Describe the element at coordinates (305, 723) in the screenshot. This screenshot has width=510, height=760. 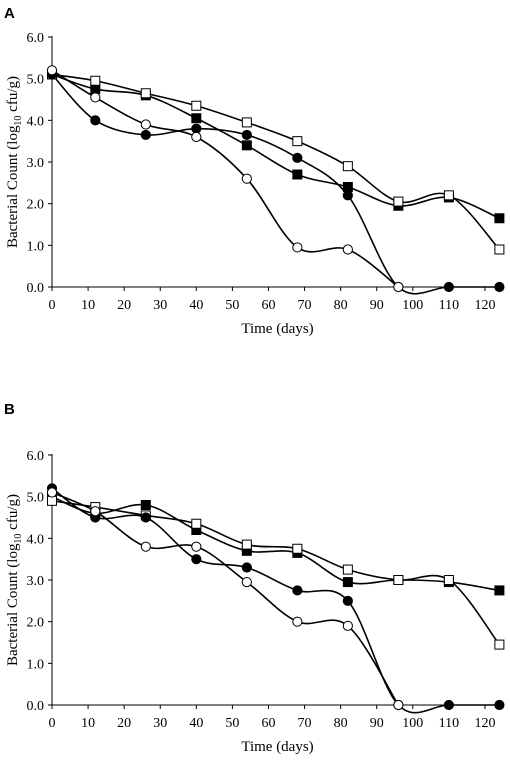
I see `x-tick-label: 70` at that location.